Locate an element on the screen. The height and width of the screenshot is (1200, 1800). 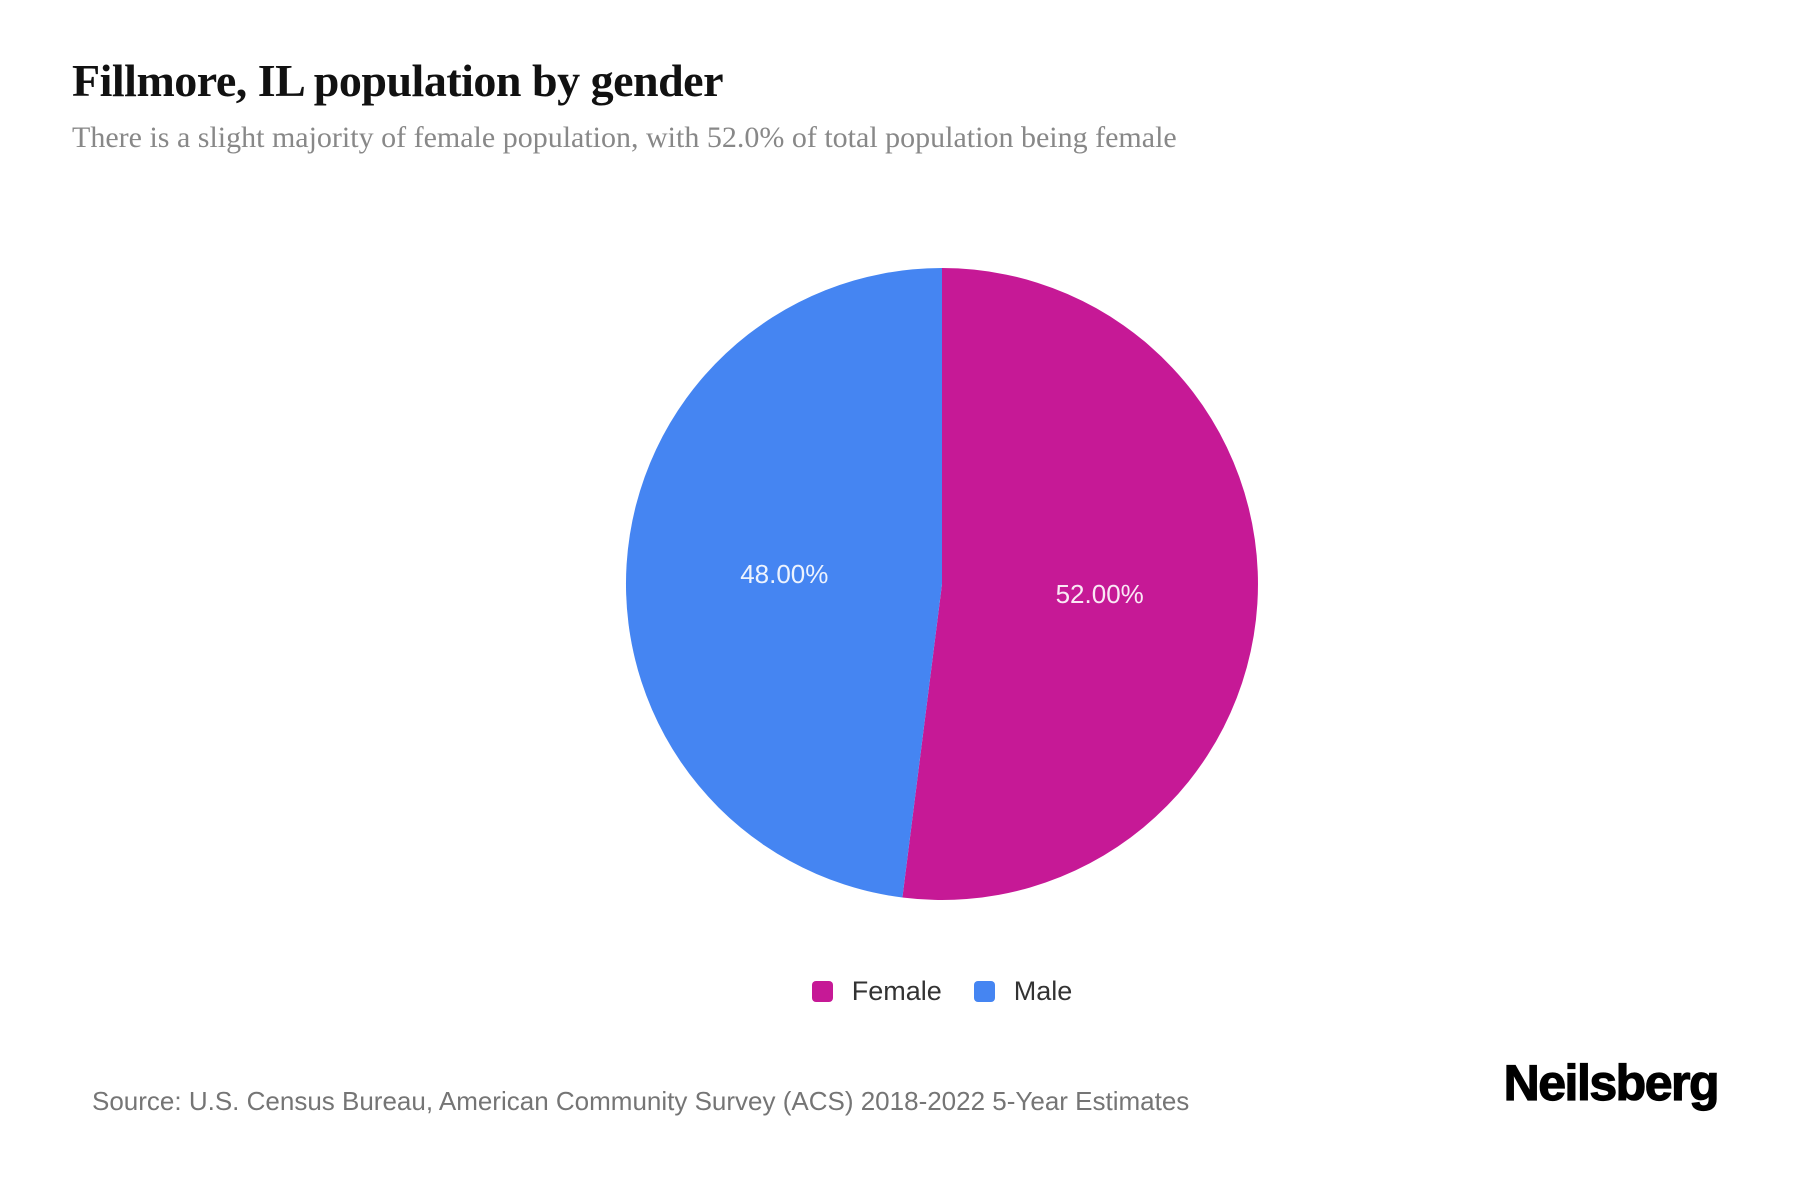
pie-data-label-male: 48.00% is located at coordinates (784, 574).